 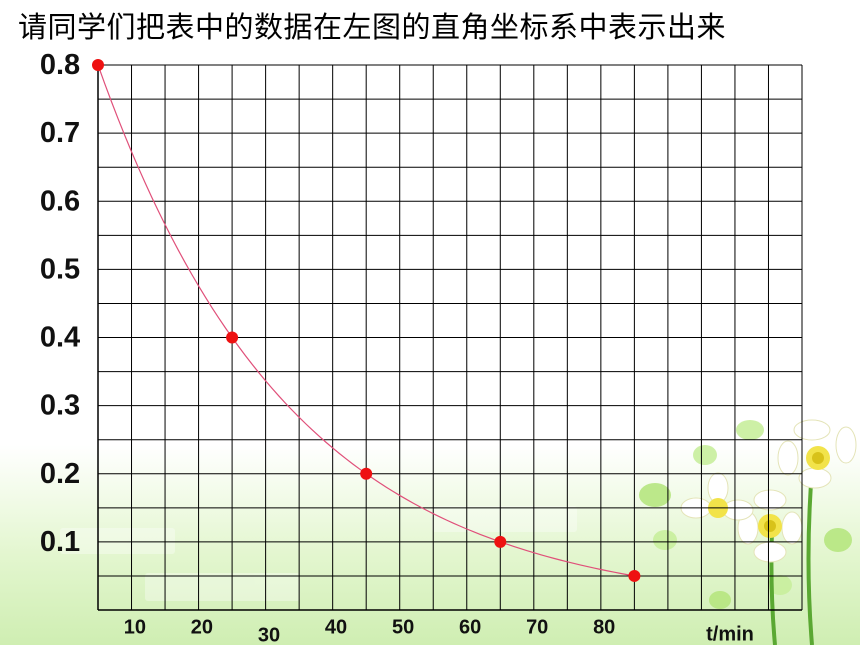 I want to click on x-tick-label: 10, so click(x=135, y=627).